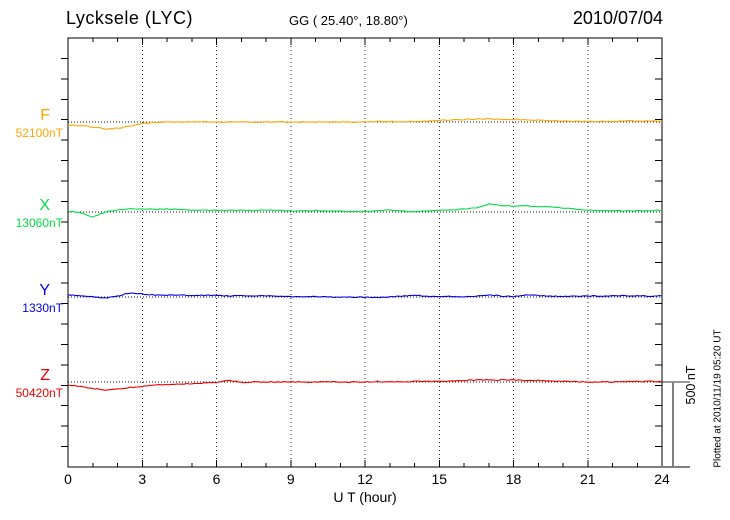 Image resolution: width=730 pixels, height=520 pixels. I want to click on component-baseline-value-Y: 1330nT, so click(42, 308).